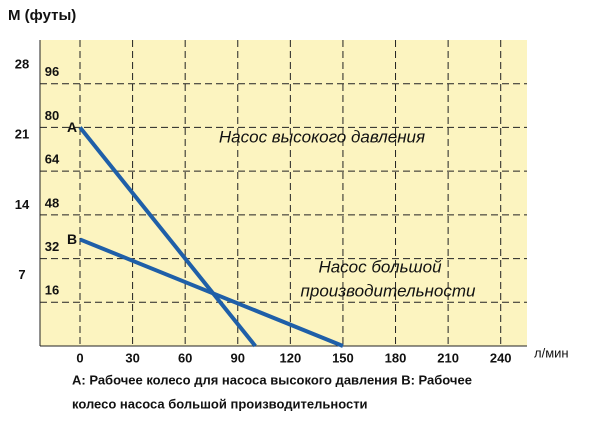 Image resolution: width=600 pixels, height=423 pixels. I want to click on annotation: Насос высокого давления, so click(322, 136).